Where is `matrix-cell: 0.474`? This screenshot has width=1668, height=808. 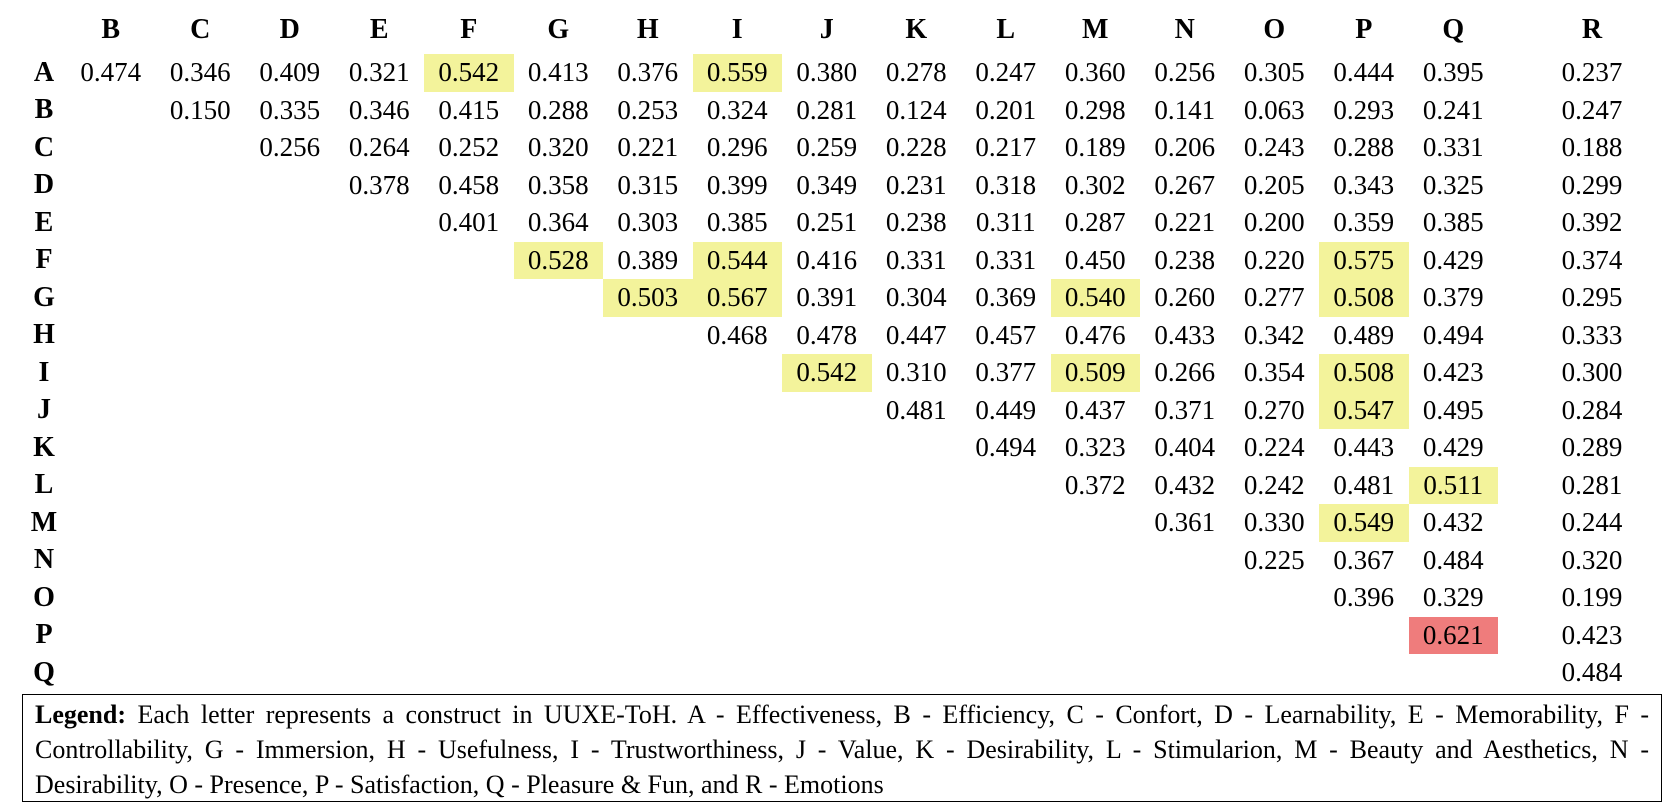
matrix-cell: 0.474 is located at coordinates (111, 72).